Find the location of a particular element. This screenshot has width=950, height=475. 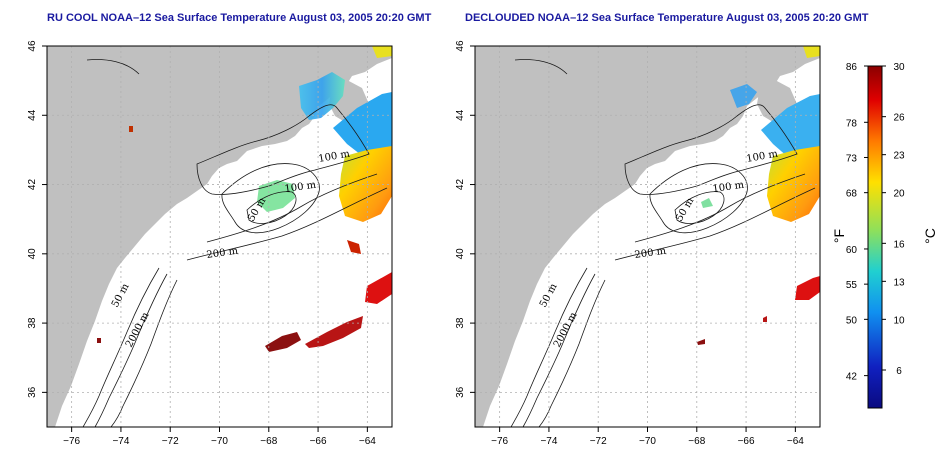

celsius-ticks: 30 26 23 20 16 13 10 6 is located at coordinates (893, 219).